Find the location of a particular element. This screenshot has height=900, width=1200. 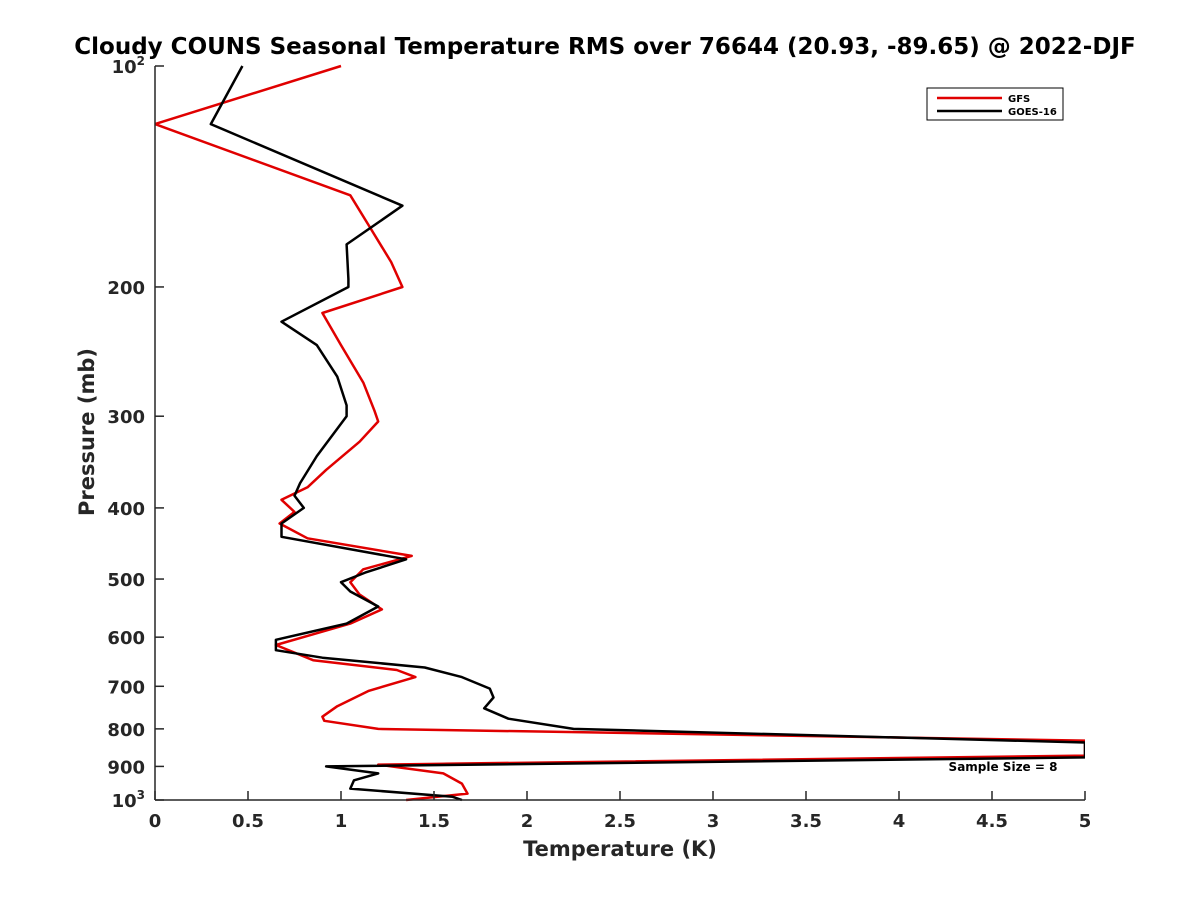

y-tick-label: 300 is located at coordinates (126, 417).